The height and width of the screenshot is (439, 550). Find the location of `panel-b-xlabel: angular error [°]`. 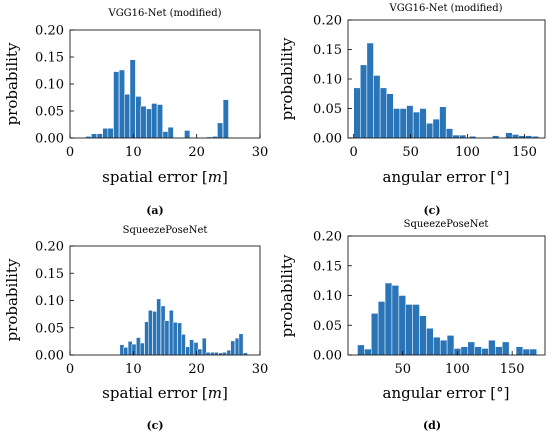

panel-b-xlabel: angular error [°] is located at coordinates (446, 177).